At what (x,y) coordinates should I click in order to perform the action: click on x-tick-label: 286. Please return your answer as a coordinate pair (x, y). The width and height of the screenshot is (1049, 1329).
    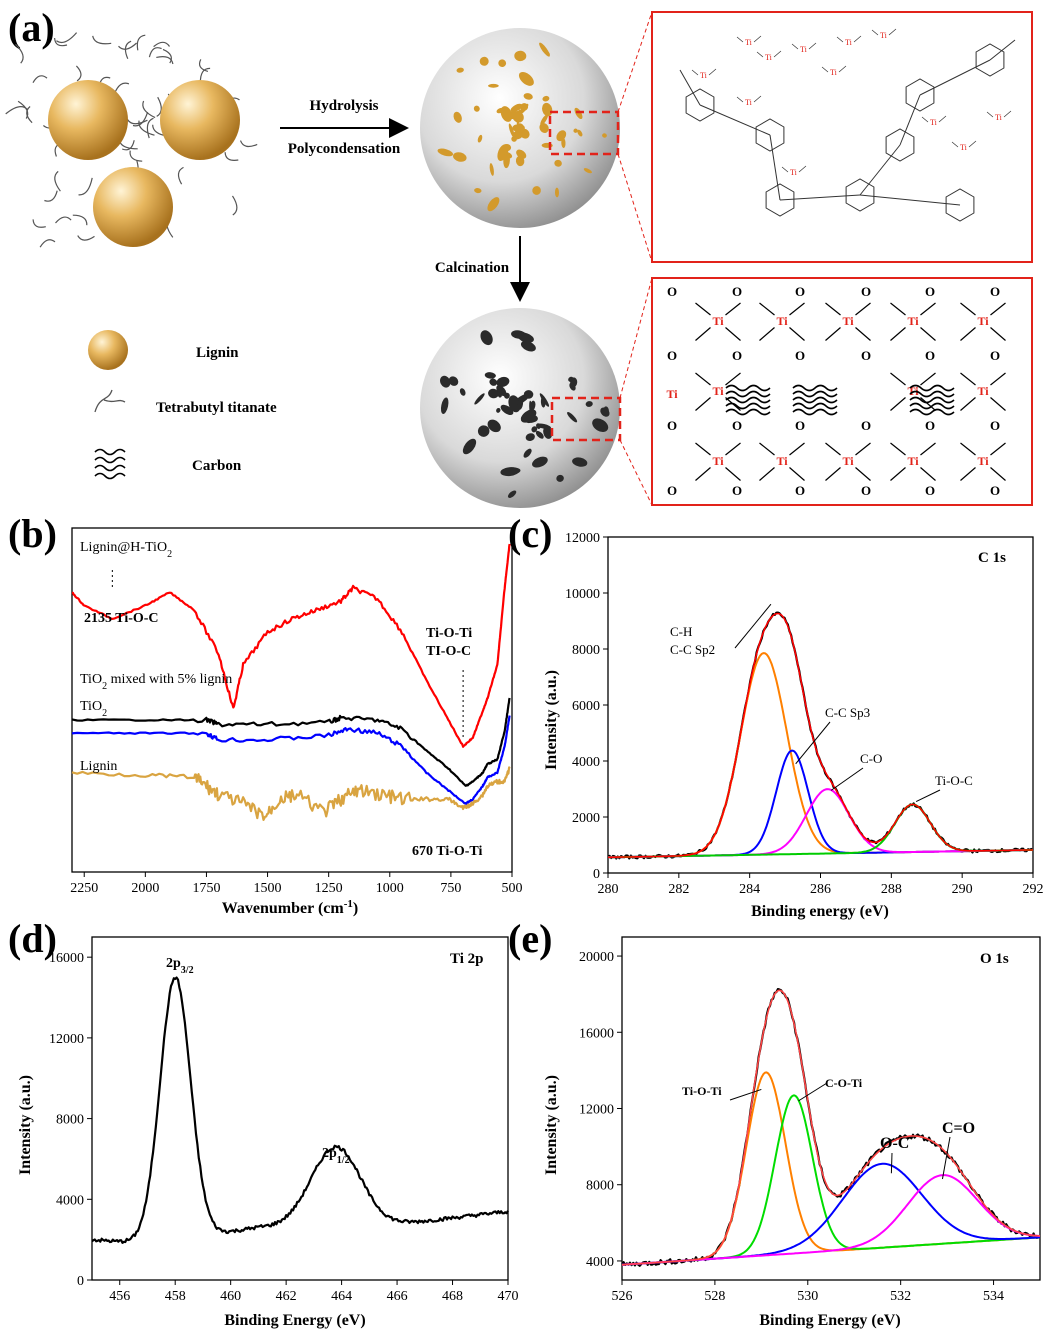
    Looking at the image, I should click on (820, 889).